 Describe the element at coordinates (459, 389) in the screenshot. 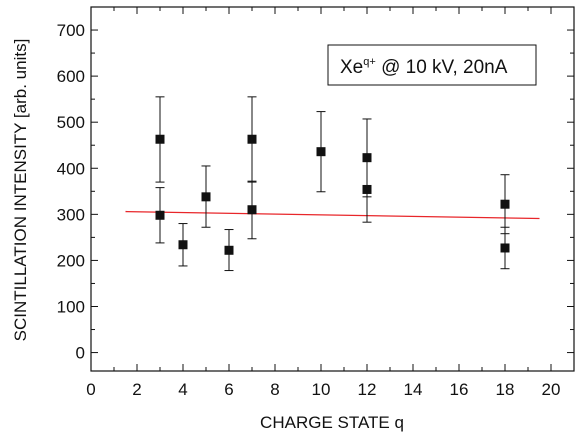

I see `x-tick-label: 16` at that location.